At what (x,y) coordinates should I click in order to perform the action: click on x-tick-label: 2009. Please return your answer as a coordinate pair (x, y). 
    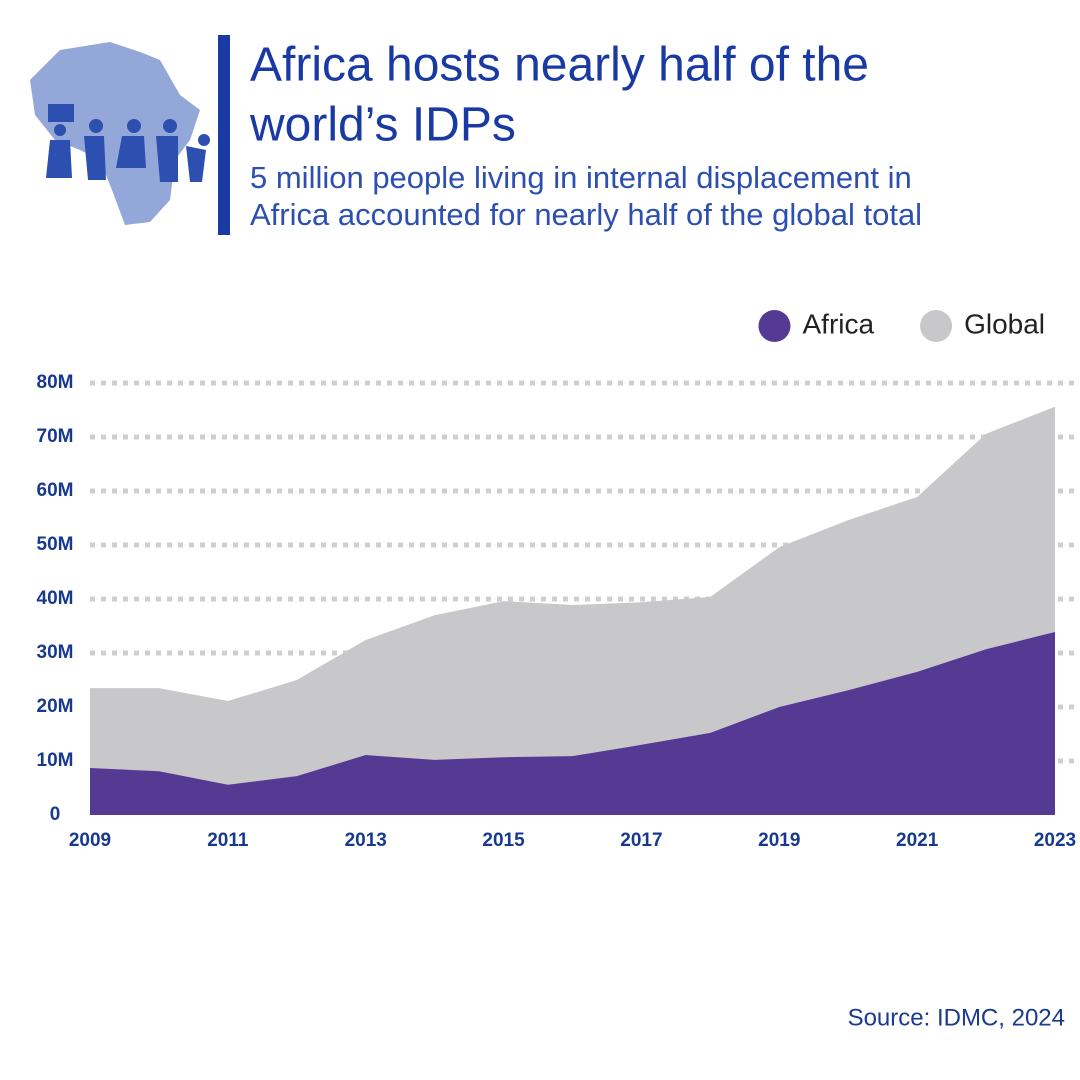
    Looking at the image, I should click on (90, 840).